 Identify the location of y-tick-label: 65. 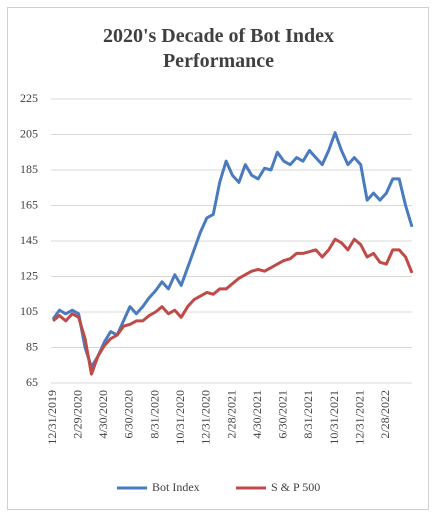
(32, 382).